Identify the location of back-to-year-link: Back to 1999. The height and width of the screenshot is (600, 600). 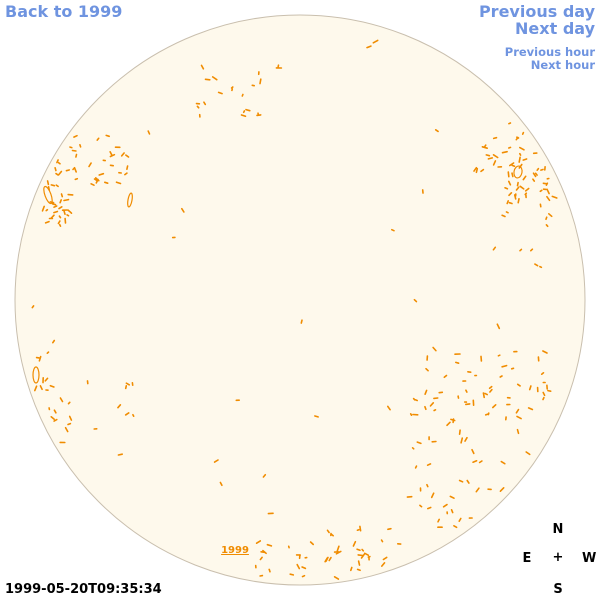
(64, 11).